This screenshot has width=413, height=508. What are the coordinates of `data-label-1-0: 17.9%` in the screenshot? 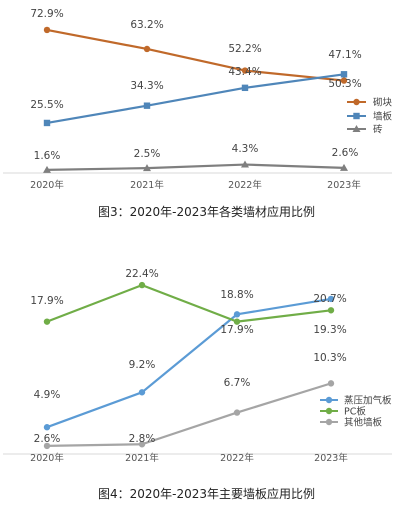 It's located at (46, 301).